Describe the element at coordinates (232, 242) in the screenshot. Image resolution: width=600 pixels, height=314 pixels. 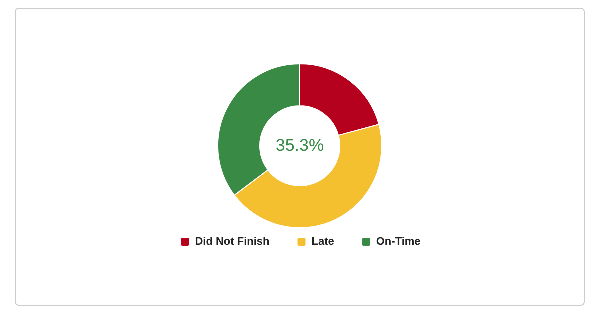
I see `legend-label: Did Not Finish` at that location.